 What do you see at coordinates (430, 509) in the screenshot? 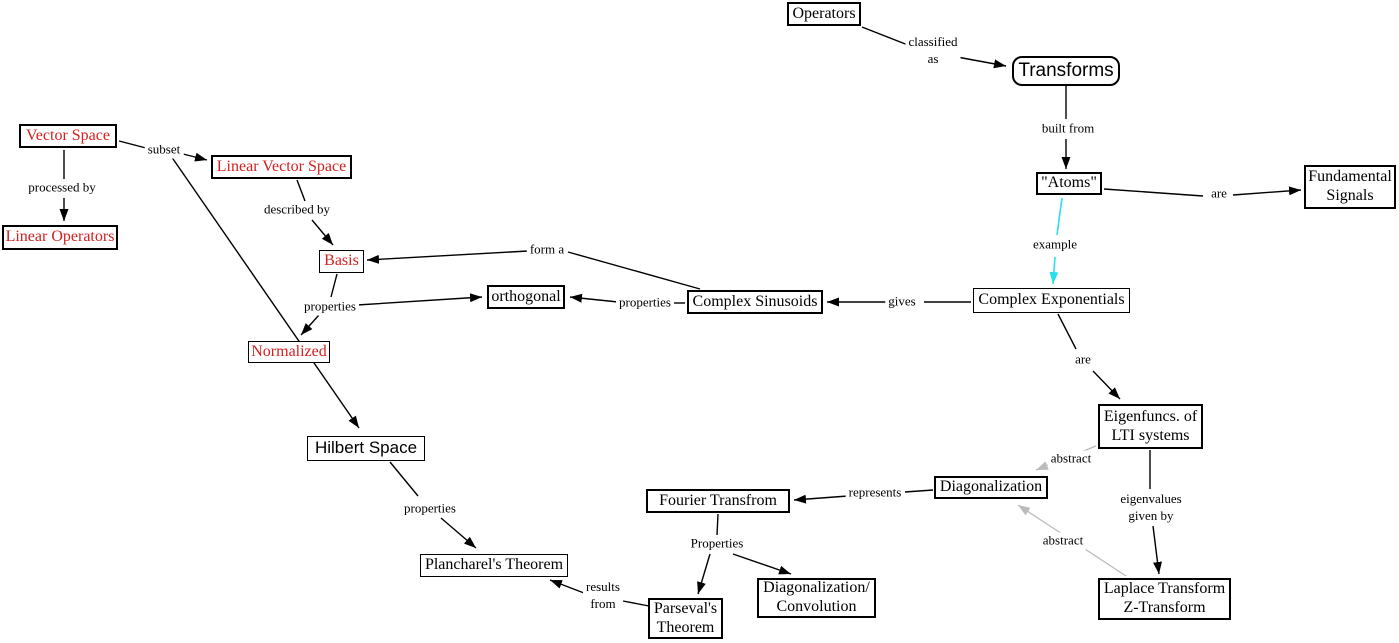
I see `edge-label-properties-hilbert: properties` at bounding box center [430, 509].